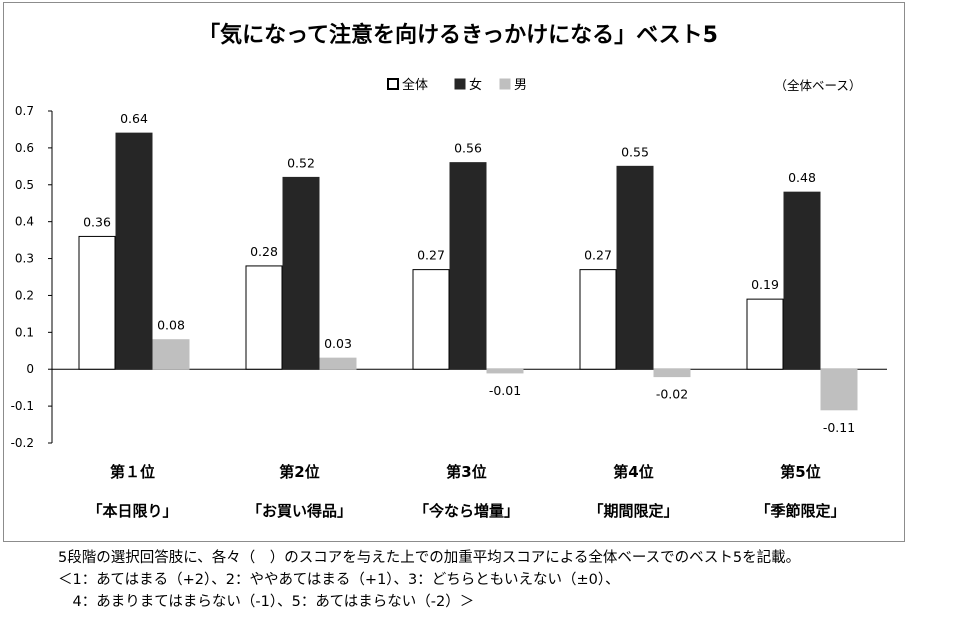 The image size is (962, 627). Describe the element at coordinates (171, 325) in the screenshot. I see `data-label: 0.08` at that location.